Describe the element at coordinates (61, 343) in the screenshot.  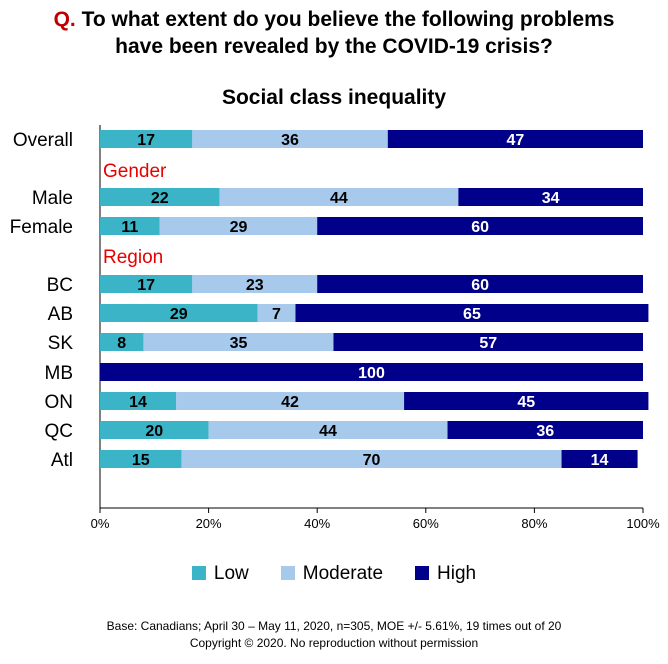
I see `category-label: SK` at that location.